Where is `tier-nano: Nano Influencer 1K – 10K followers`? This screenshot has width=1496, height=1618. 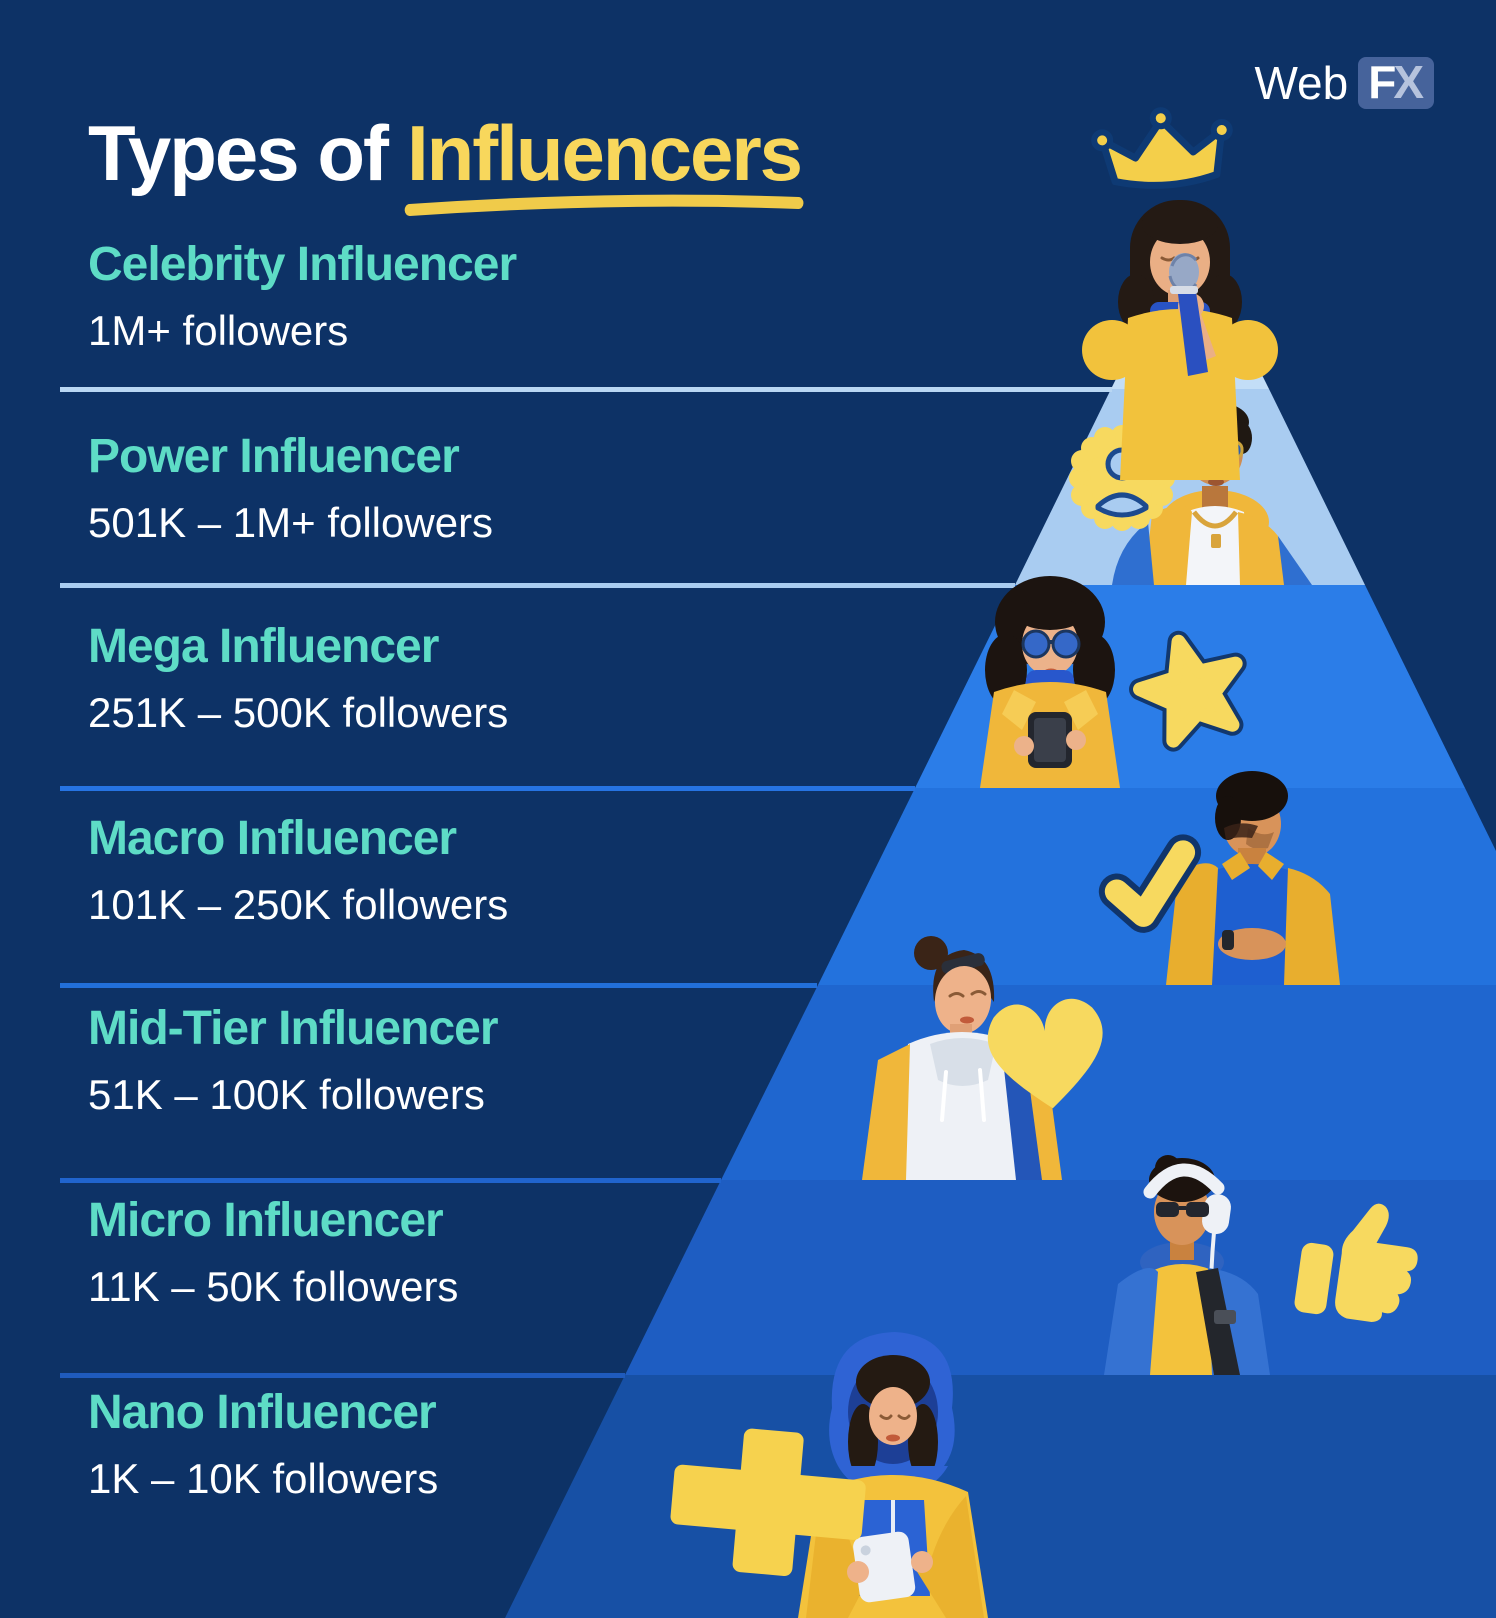 tier-nano: Nano Influencer 1K – 10K followers is located at coordinates (263, 1444).